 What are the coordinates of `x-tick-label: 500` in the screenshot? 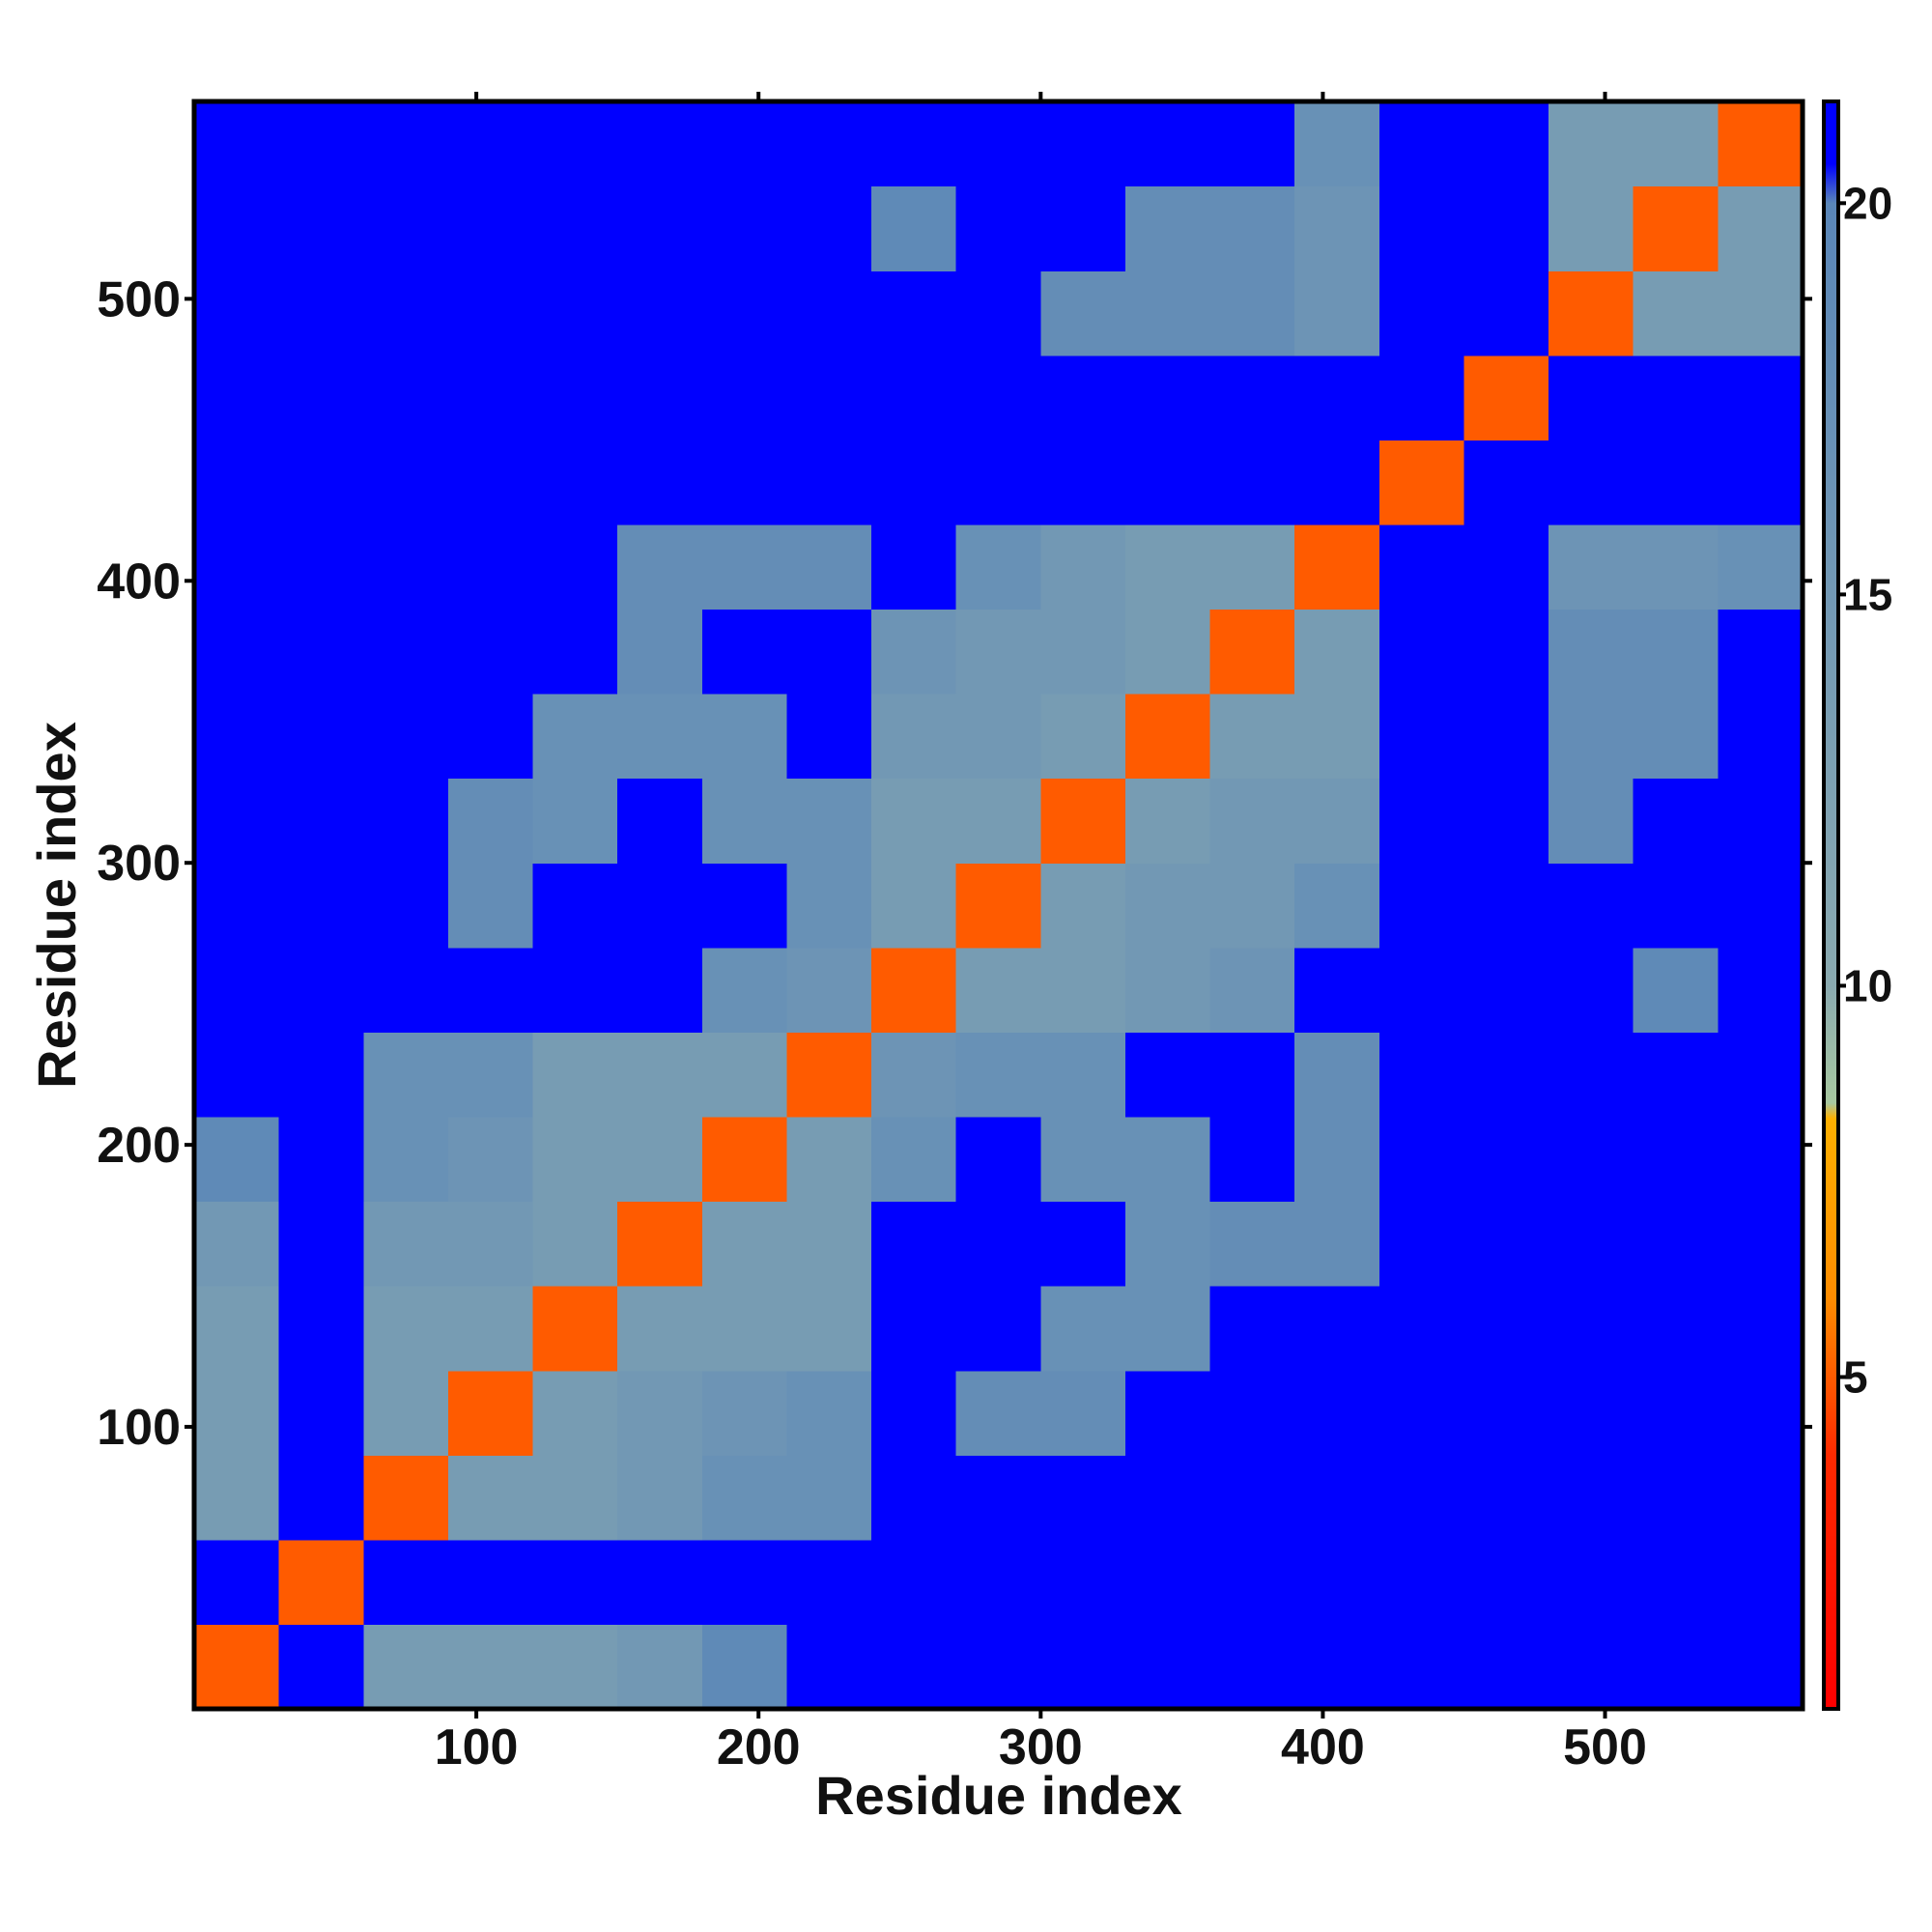 It's located at (1605, 1747).